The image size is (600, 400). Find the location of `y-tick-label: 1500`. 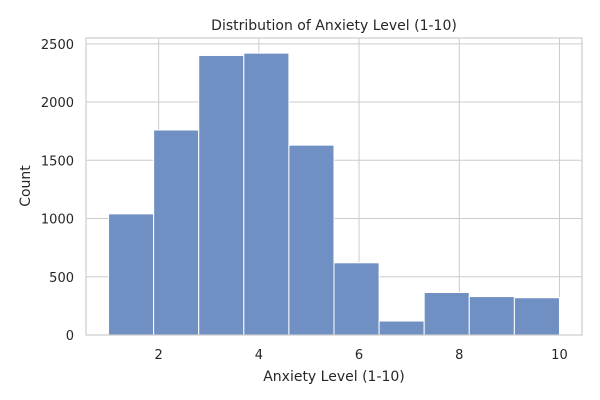

y-tick-label: 1500 is located at coordinates (57, 161).